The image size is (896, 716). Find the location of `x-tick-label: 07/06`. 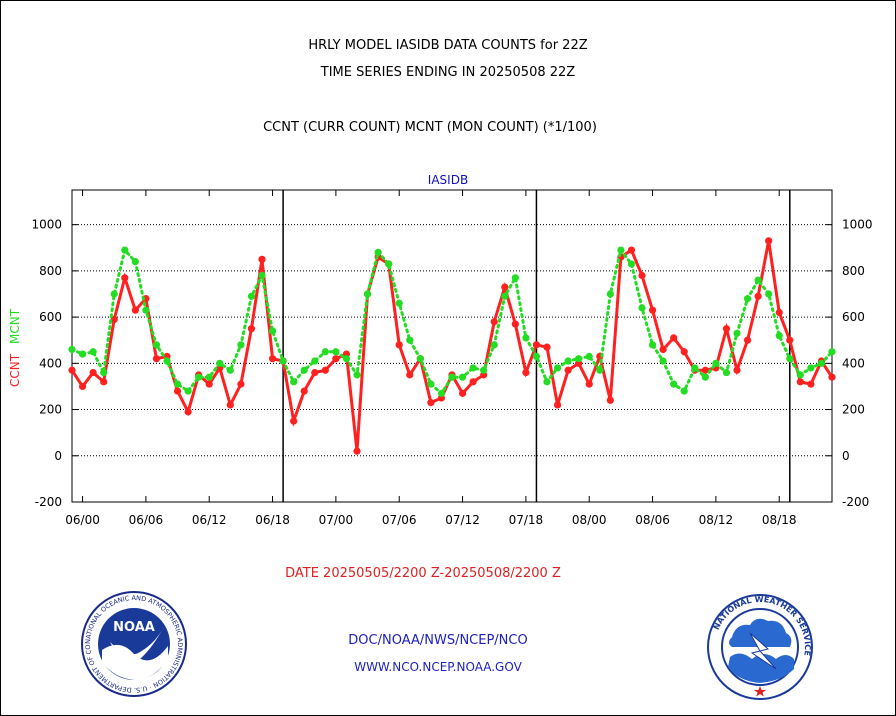

x-tick-label: 07/06 is located at coordinates (399, 520).